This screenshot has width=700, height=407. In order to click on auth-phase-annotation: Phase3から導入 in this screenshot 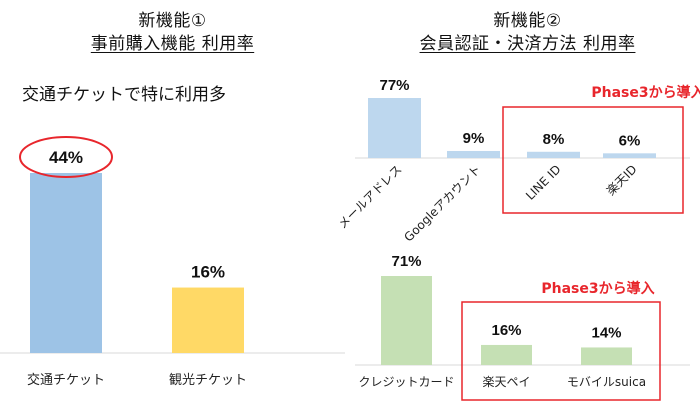, I will do `click(645, 92)`.